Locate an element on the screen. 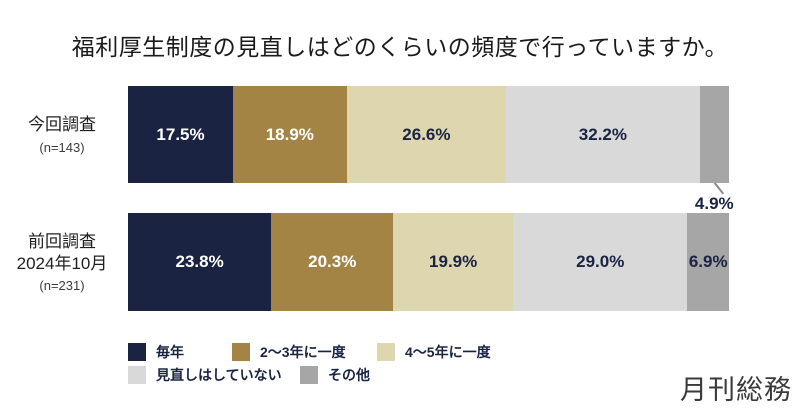  segment-value-label: 18.9% is located at coordinates (289, 134).